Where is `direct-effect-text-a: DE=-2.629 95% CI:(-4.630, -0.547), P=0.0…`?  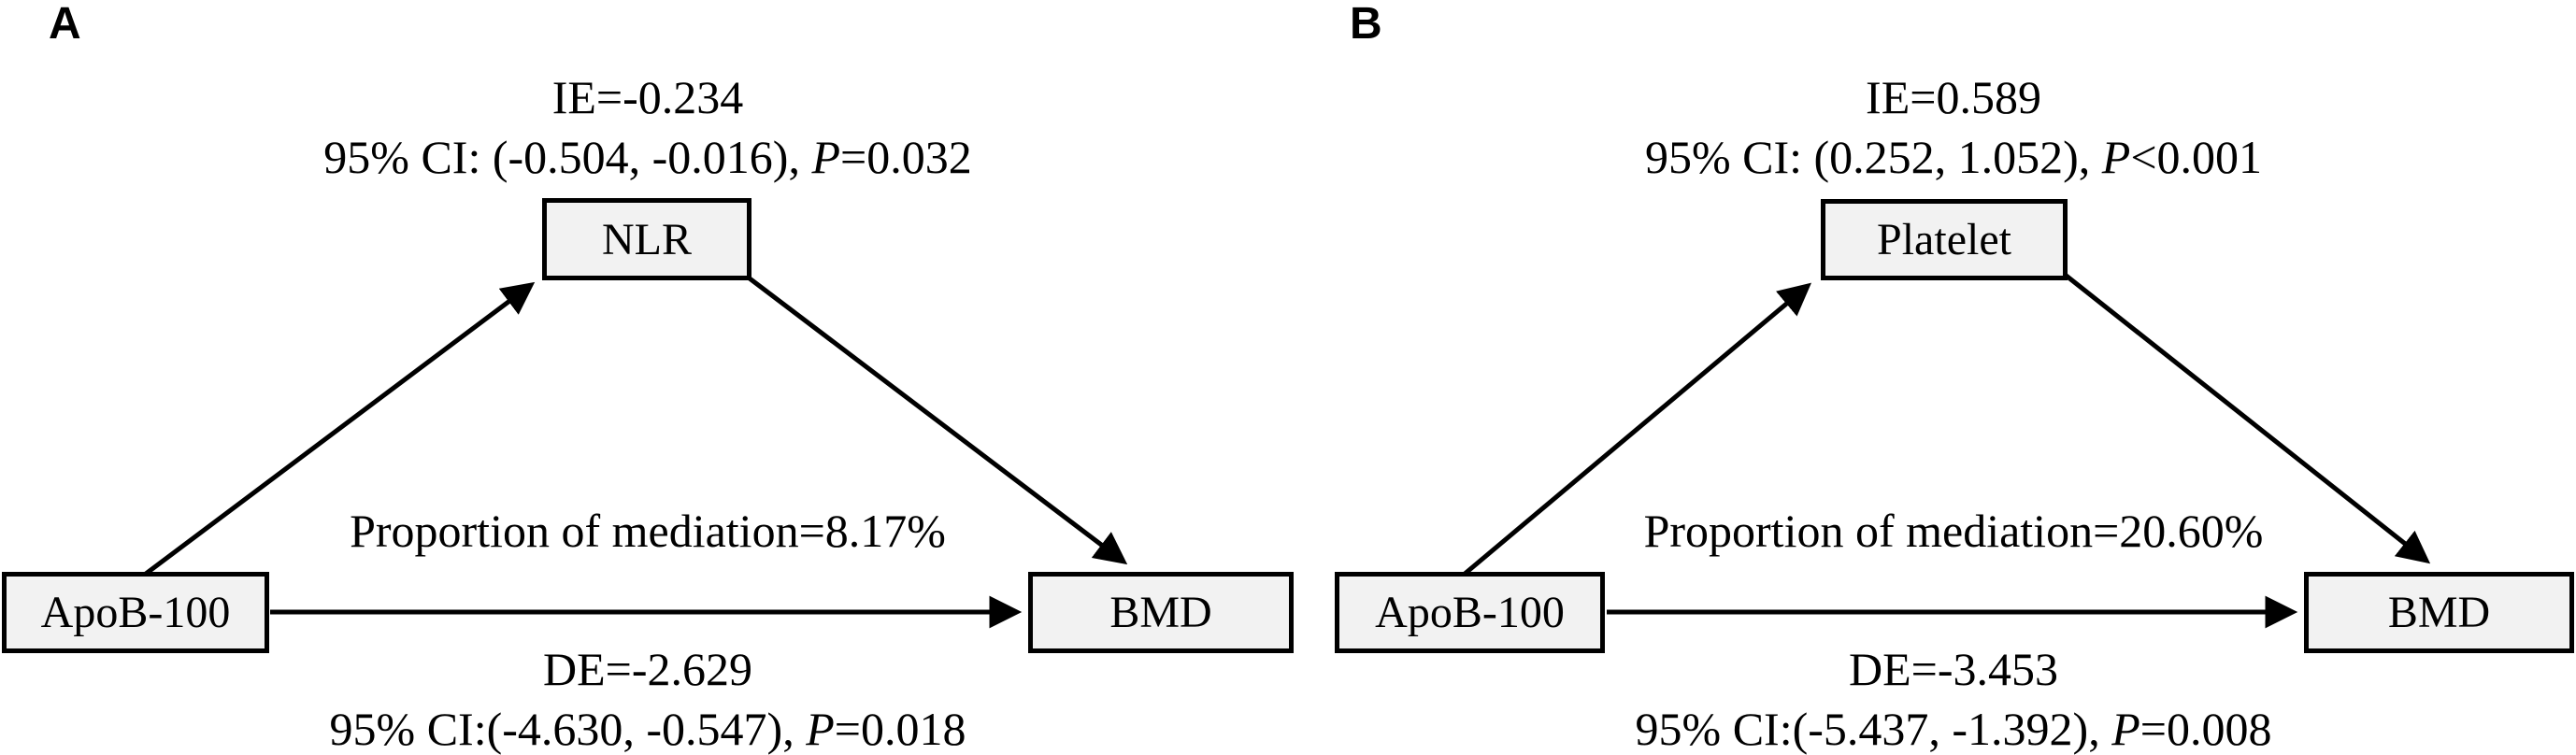
direct-effect-text-a: DE=-2.629 95% CI:(-4.630, -0.547), P=0.0… is located at coordinates (648, 697).